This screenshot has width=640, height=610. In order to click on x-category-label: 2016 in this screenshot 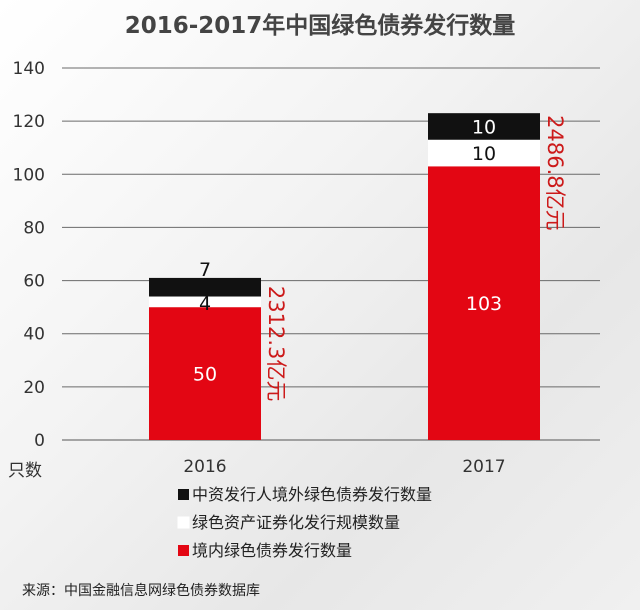, I will do `click(204, 467)`.